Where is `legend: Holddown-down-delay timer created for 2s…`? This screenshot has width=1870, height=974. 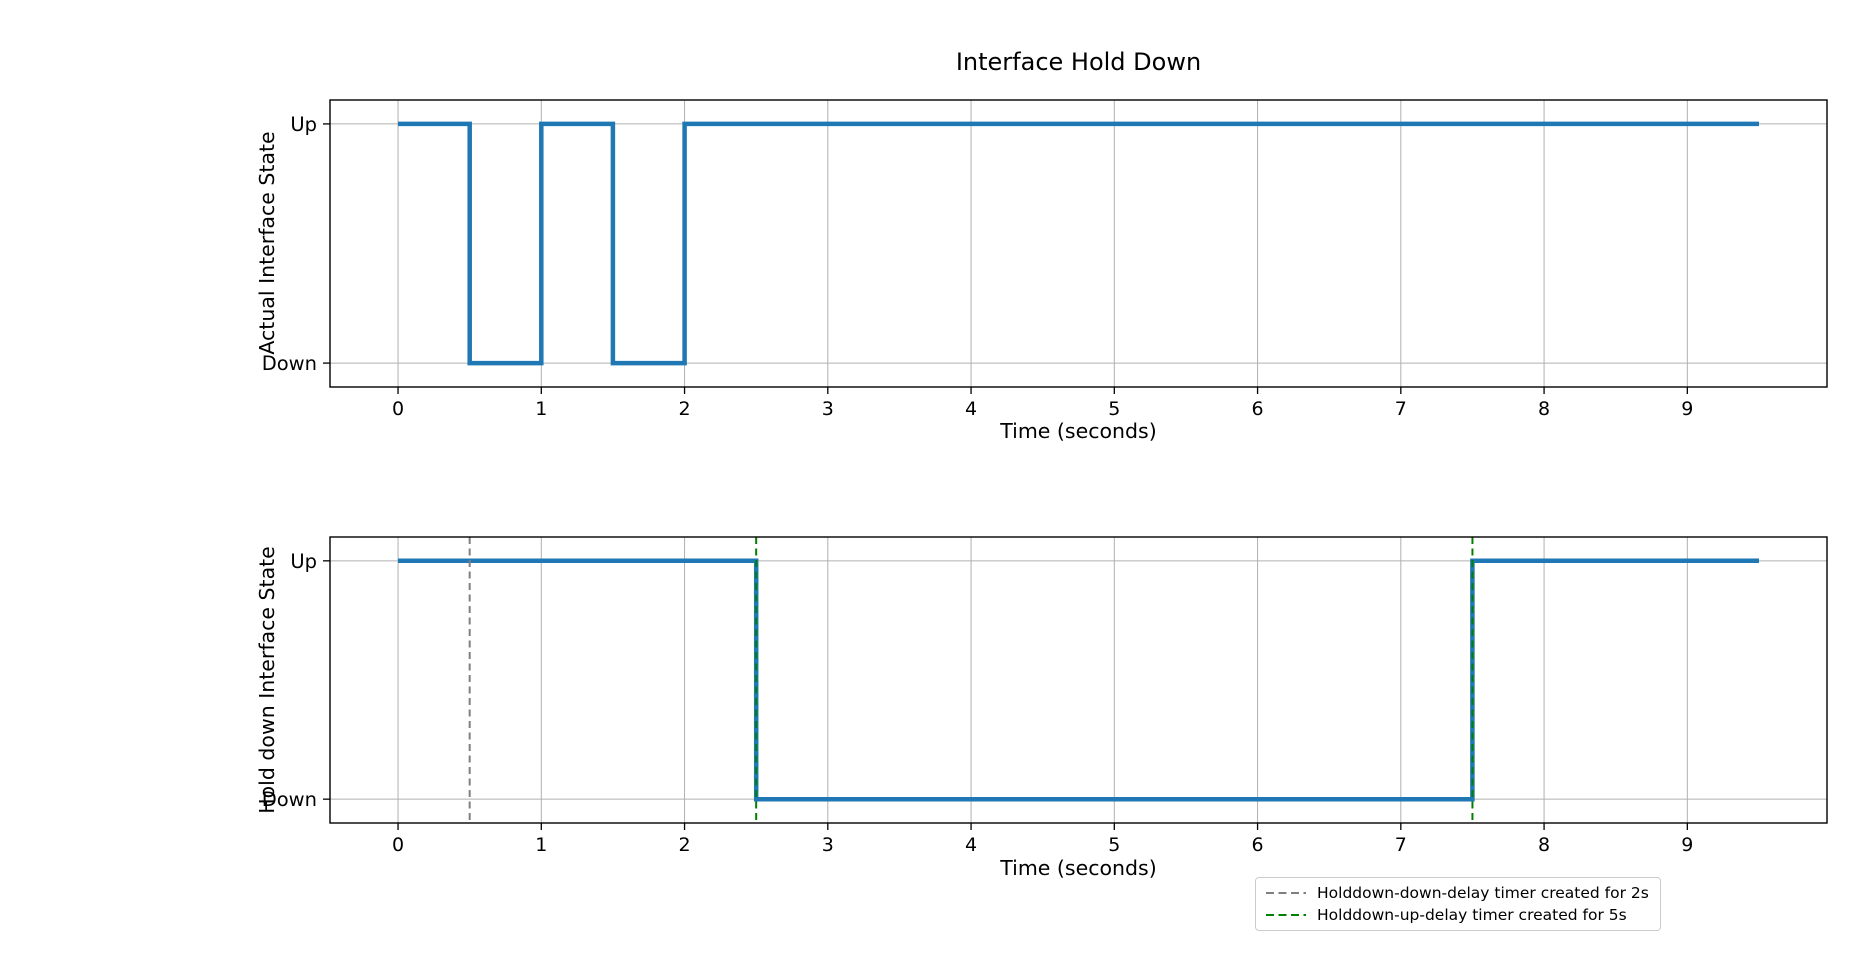
legend: Holddown-down-delay timer created for 2s… is located at coordinates (1458, 904).